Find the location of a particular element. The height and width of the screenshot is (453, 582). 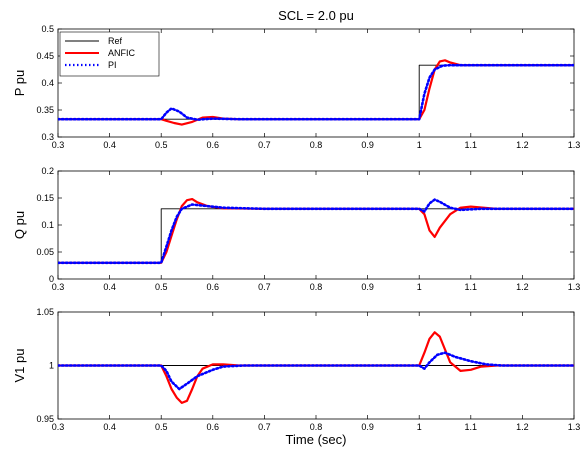

chart-title: SCL = 2.0 pu is located at coordinates (316, 15).